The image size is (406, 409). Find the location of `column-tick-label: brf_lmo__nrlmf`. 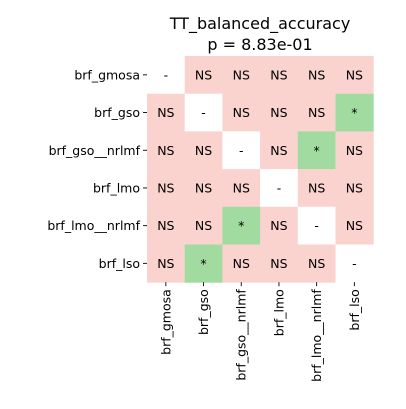

column-tick-label: brf_lmo__nrlmf is located at coordinates (316, 335).